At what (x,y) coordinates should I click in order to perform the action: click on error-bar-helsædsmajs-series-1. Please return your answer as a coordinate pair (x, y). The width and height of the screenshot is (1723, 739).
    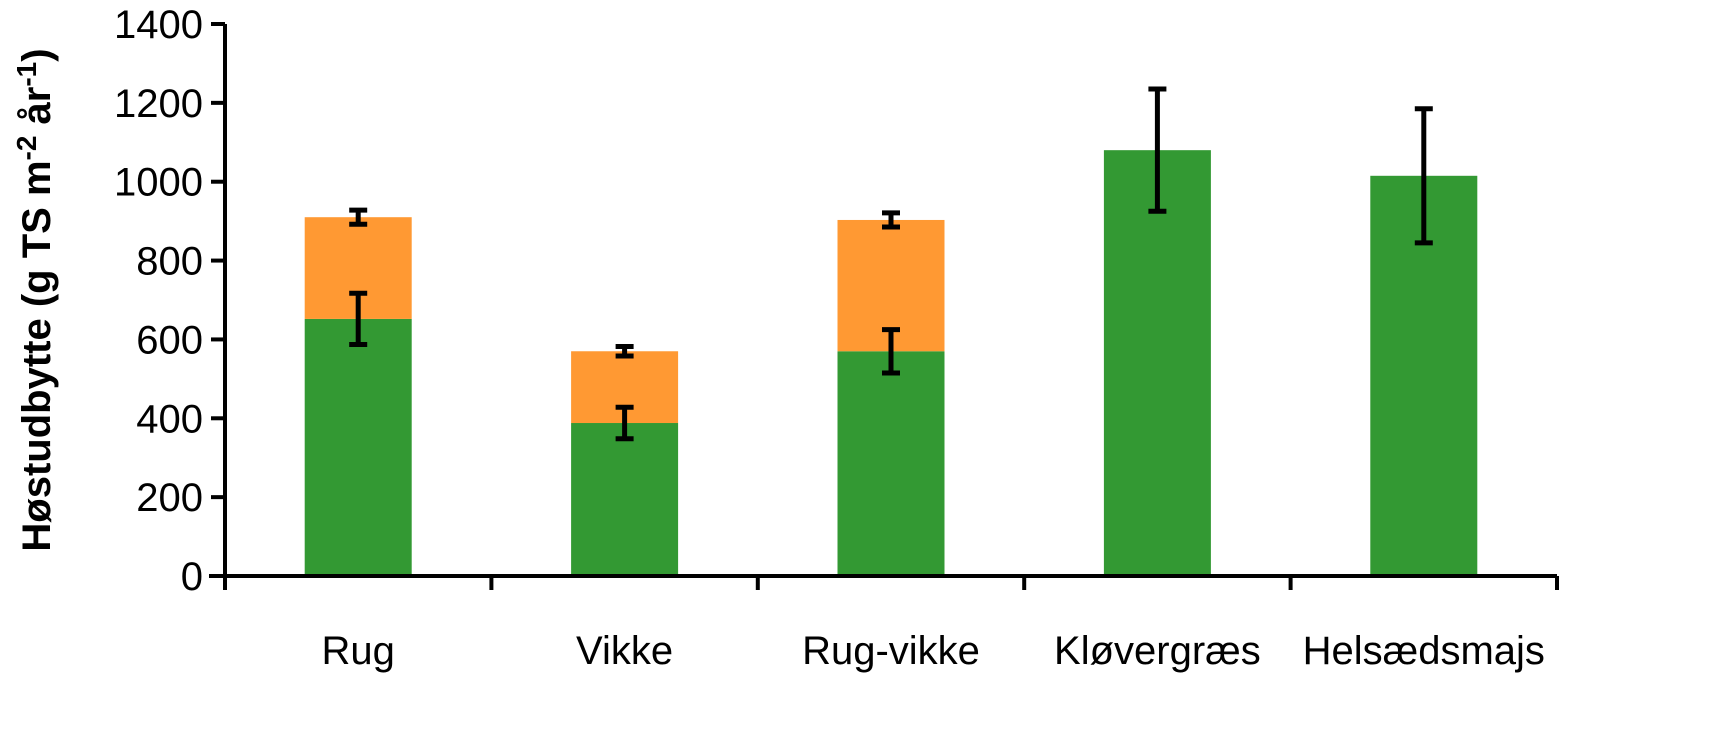
    Looking at the image, I should click on (1423, 176).